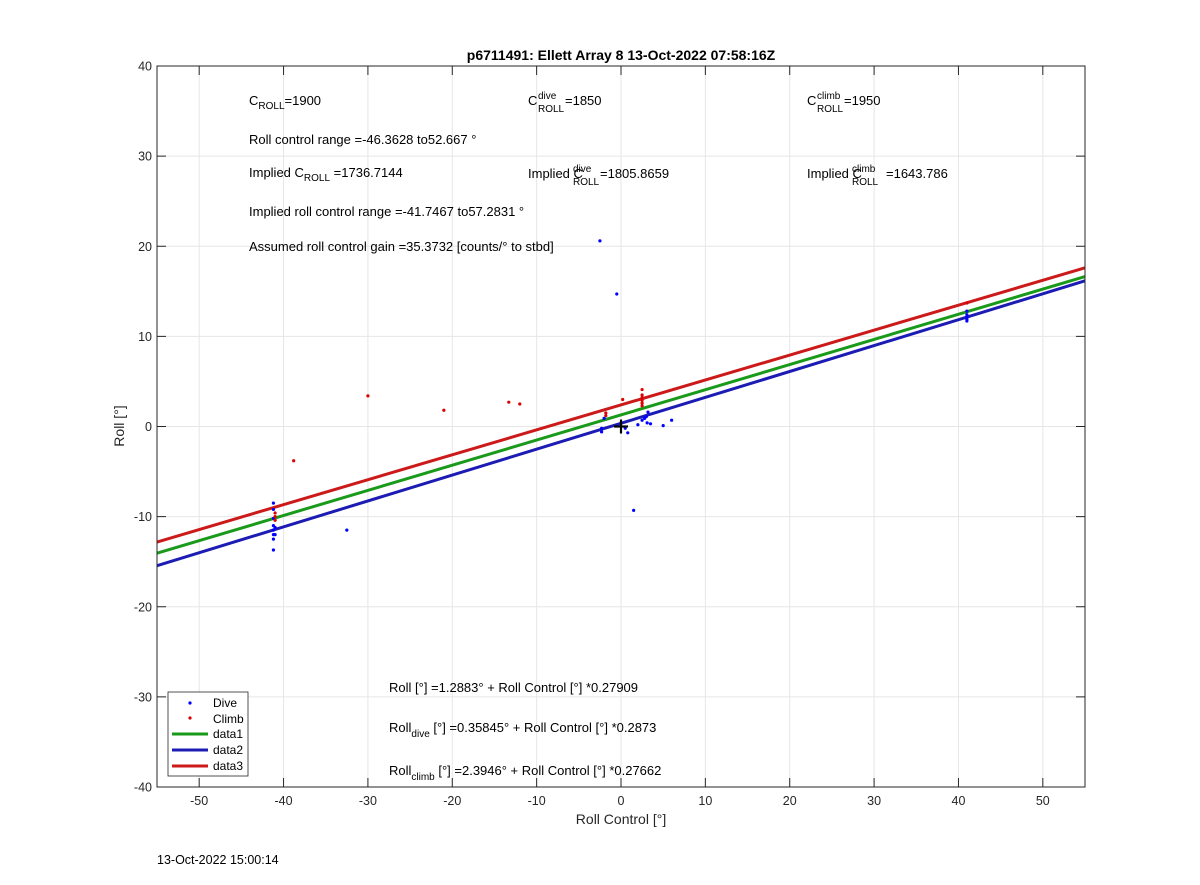  What do you see at coordinates (621, 819) in the screenshot?
I see `x-axis-label: Roll Control [°]` at bounding box center [621, 819].